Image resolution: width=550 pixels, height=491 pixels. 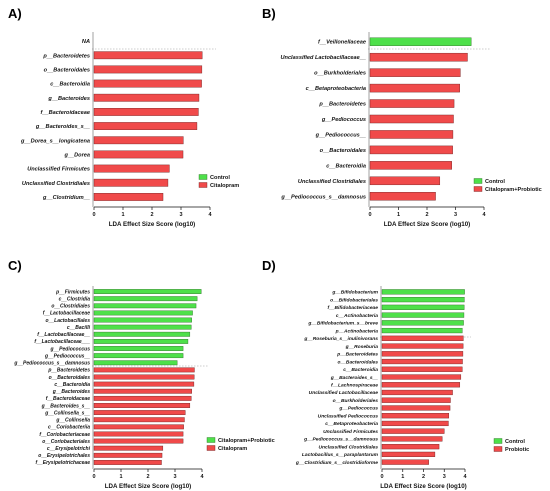 What do you see at coordinates (354, 386) in the screenshot?
I see `category-label: f__Lachnospiraceae` at bounding box center [354, 386].